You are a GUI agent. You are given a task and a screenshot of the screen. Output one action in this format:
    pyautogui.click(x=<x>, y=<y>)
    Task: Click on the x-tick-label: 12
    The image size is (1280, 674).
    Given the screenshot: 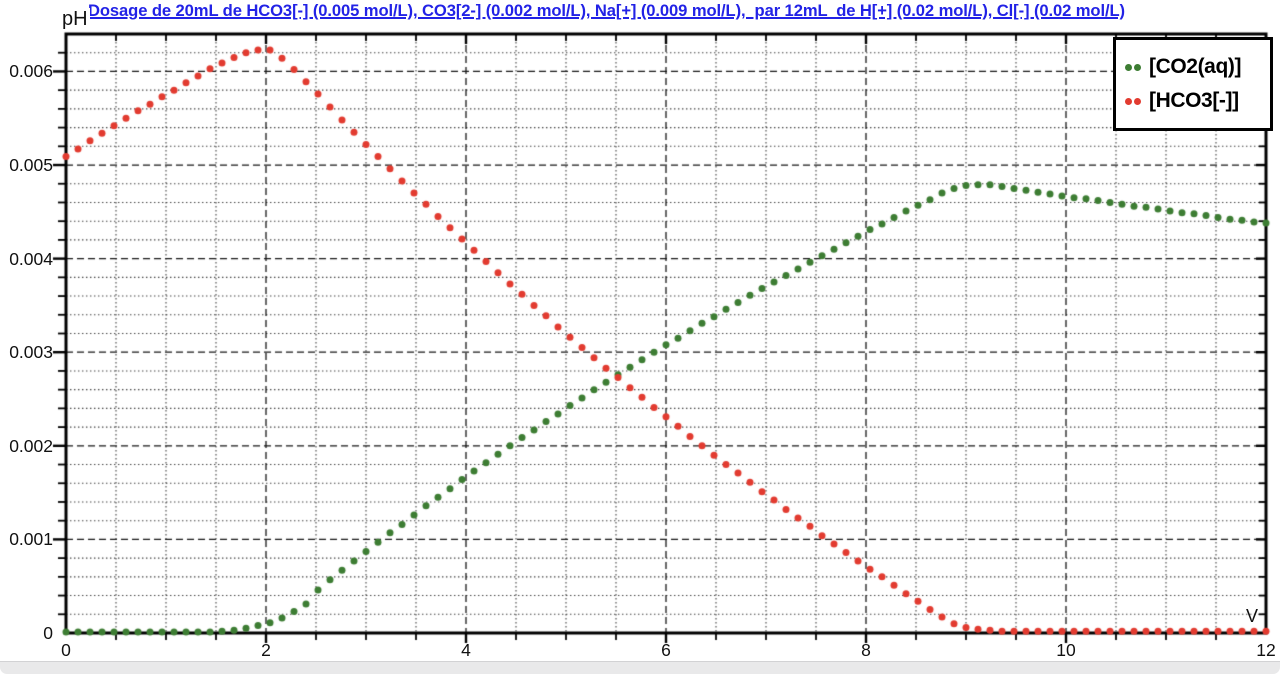 What is the action you would take?
    pyautogui.click(x=1266, y=650)
    